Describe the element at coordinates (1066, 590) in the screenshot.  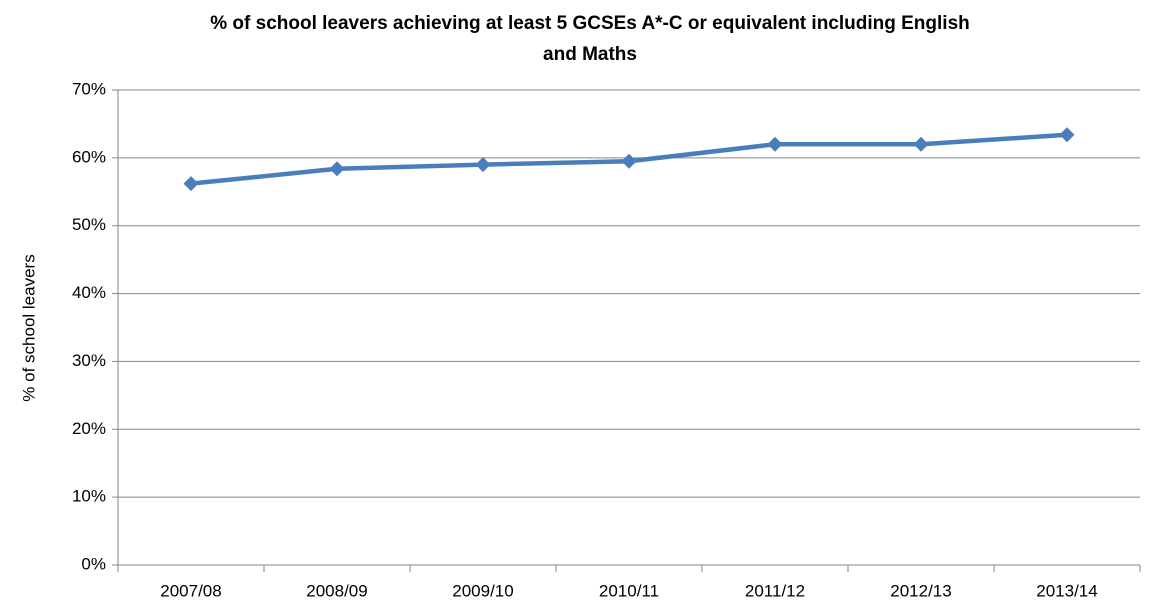
I see `x-tick-label: 2013/14` at that location.